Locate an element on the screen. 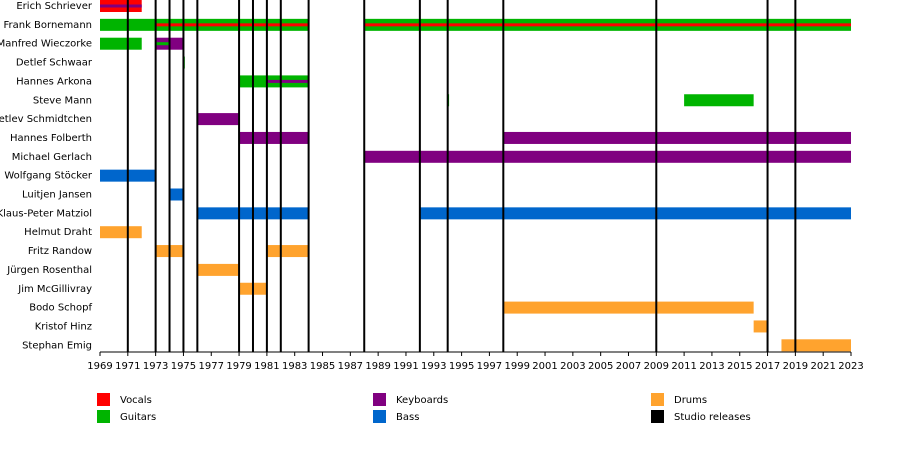  x-tick-label: 2017 is located at coordinates (767, 366).